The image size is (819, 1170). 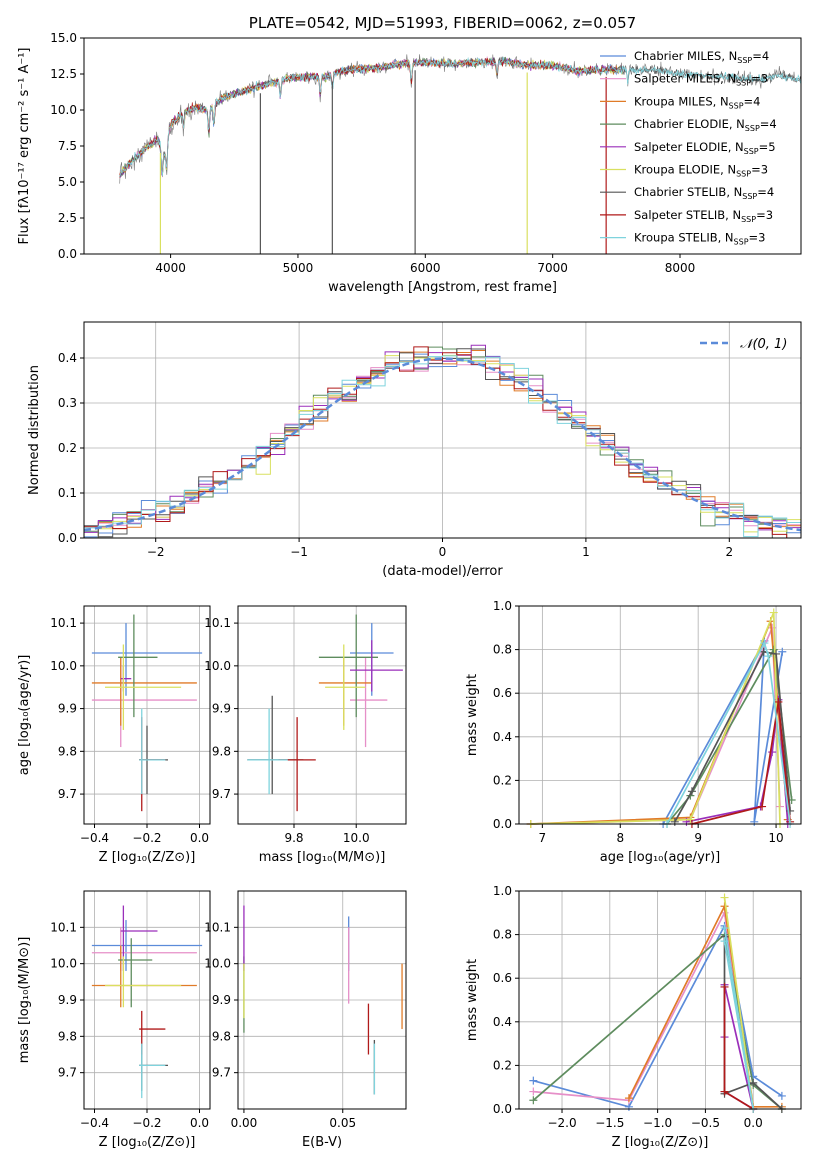 I want to click on x-tick-label: 0.0, so click(x=753, y=1123).